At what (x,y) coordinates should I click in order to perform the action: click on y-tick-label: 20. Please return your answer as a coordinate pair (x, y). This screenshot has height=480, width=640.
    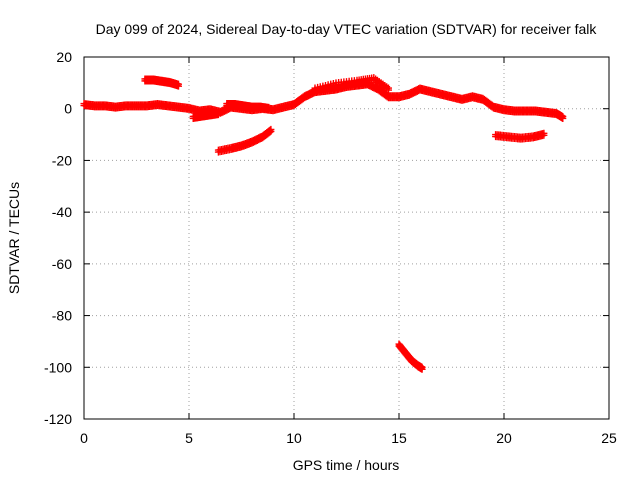
    Looking at the image, I should click on (64, 57).